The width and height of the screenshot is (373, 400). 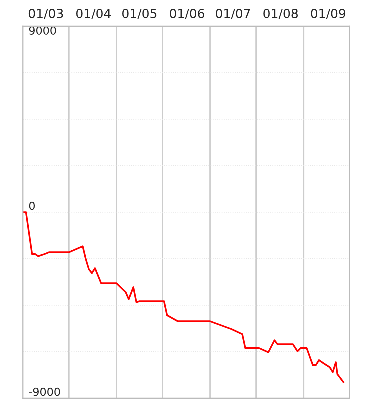 What do you see at coordinates (139, 14) in the screenshot?
I see `x-tick-label: 01/05` at bounding box center [139, 14].